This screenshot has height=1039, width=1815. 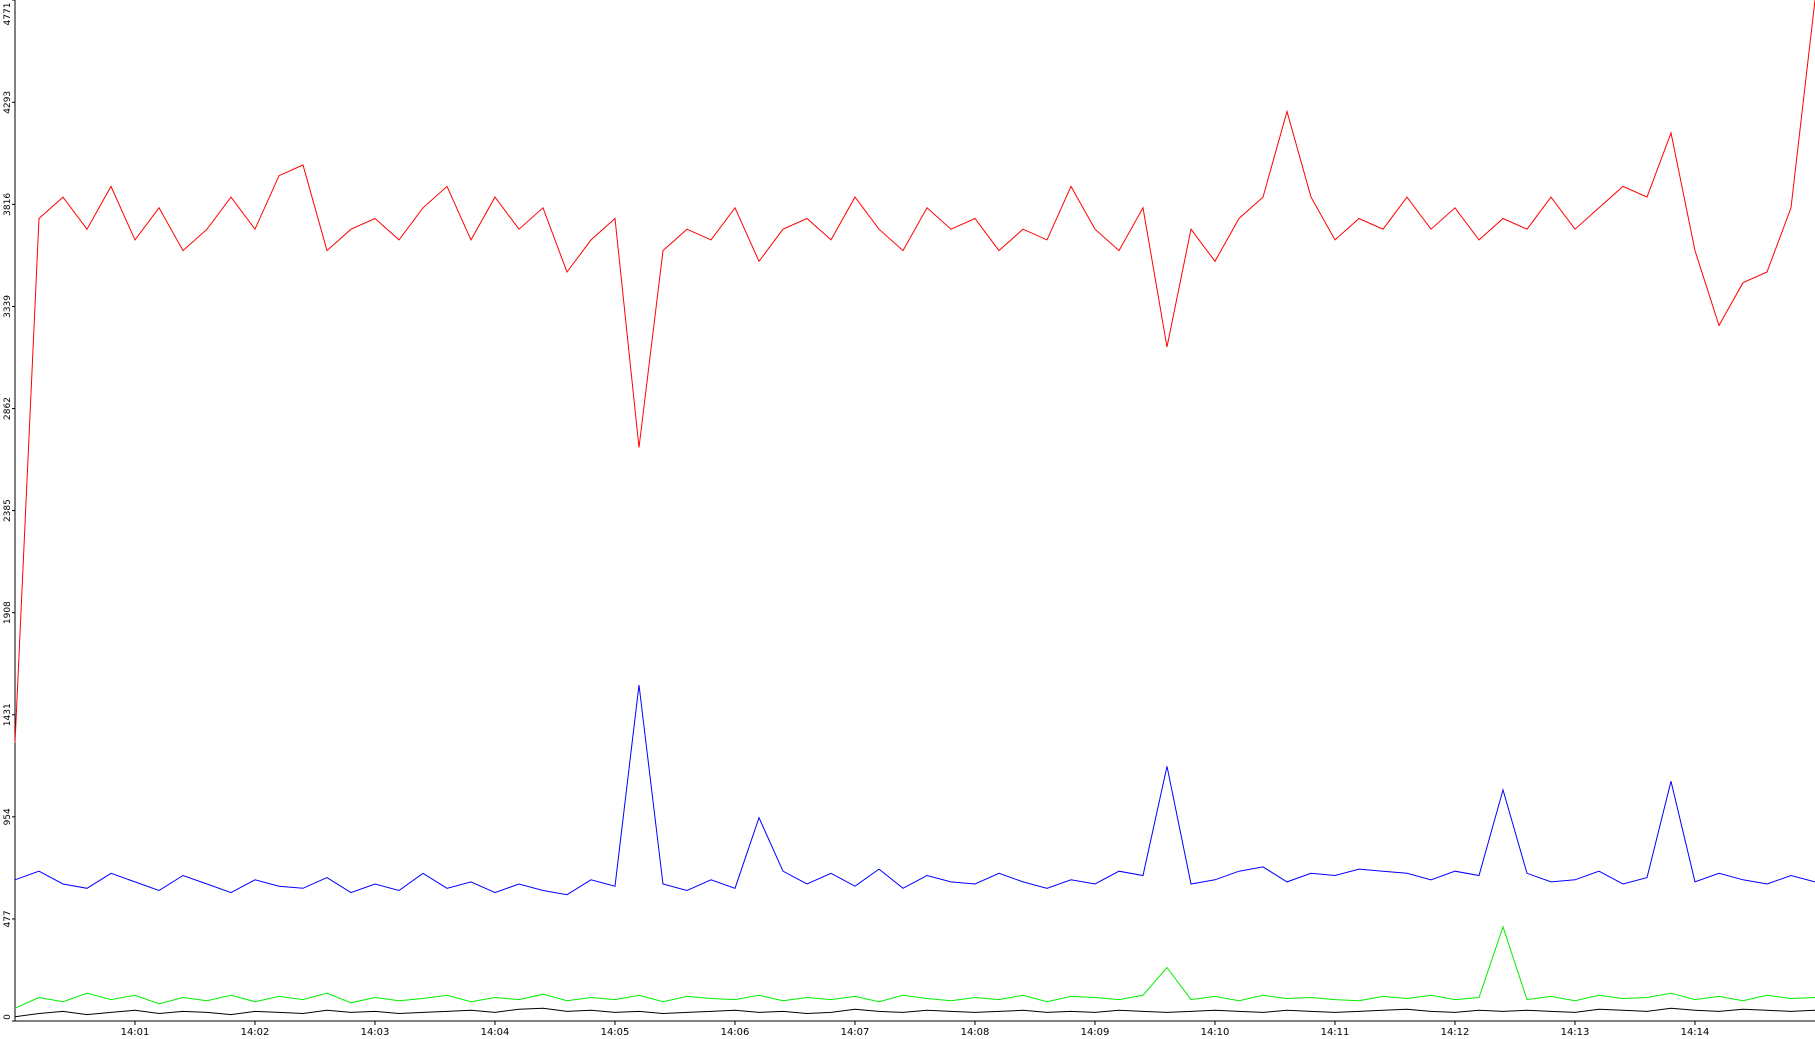 What do you see at coordinates (1335, 1032) in the screenshot?
I see `x-tick-label: 14:11` at bounding box center [1335, 1032].